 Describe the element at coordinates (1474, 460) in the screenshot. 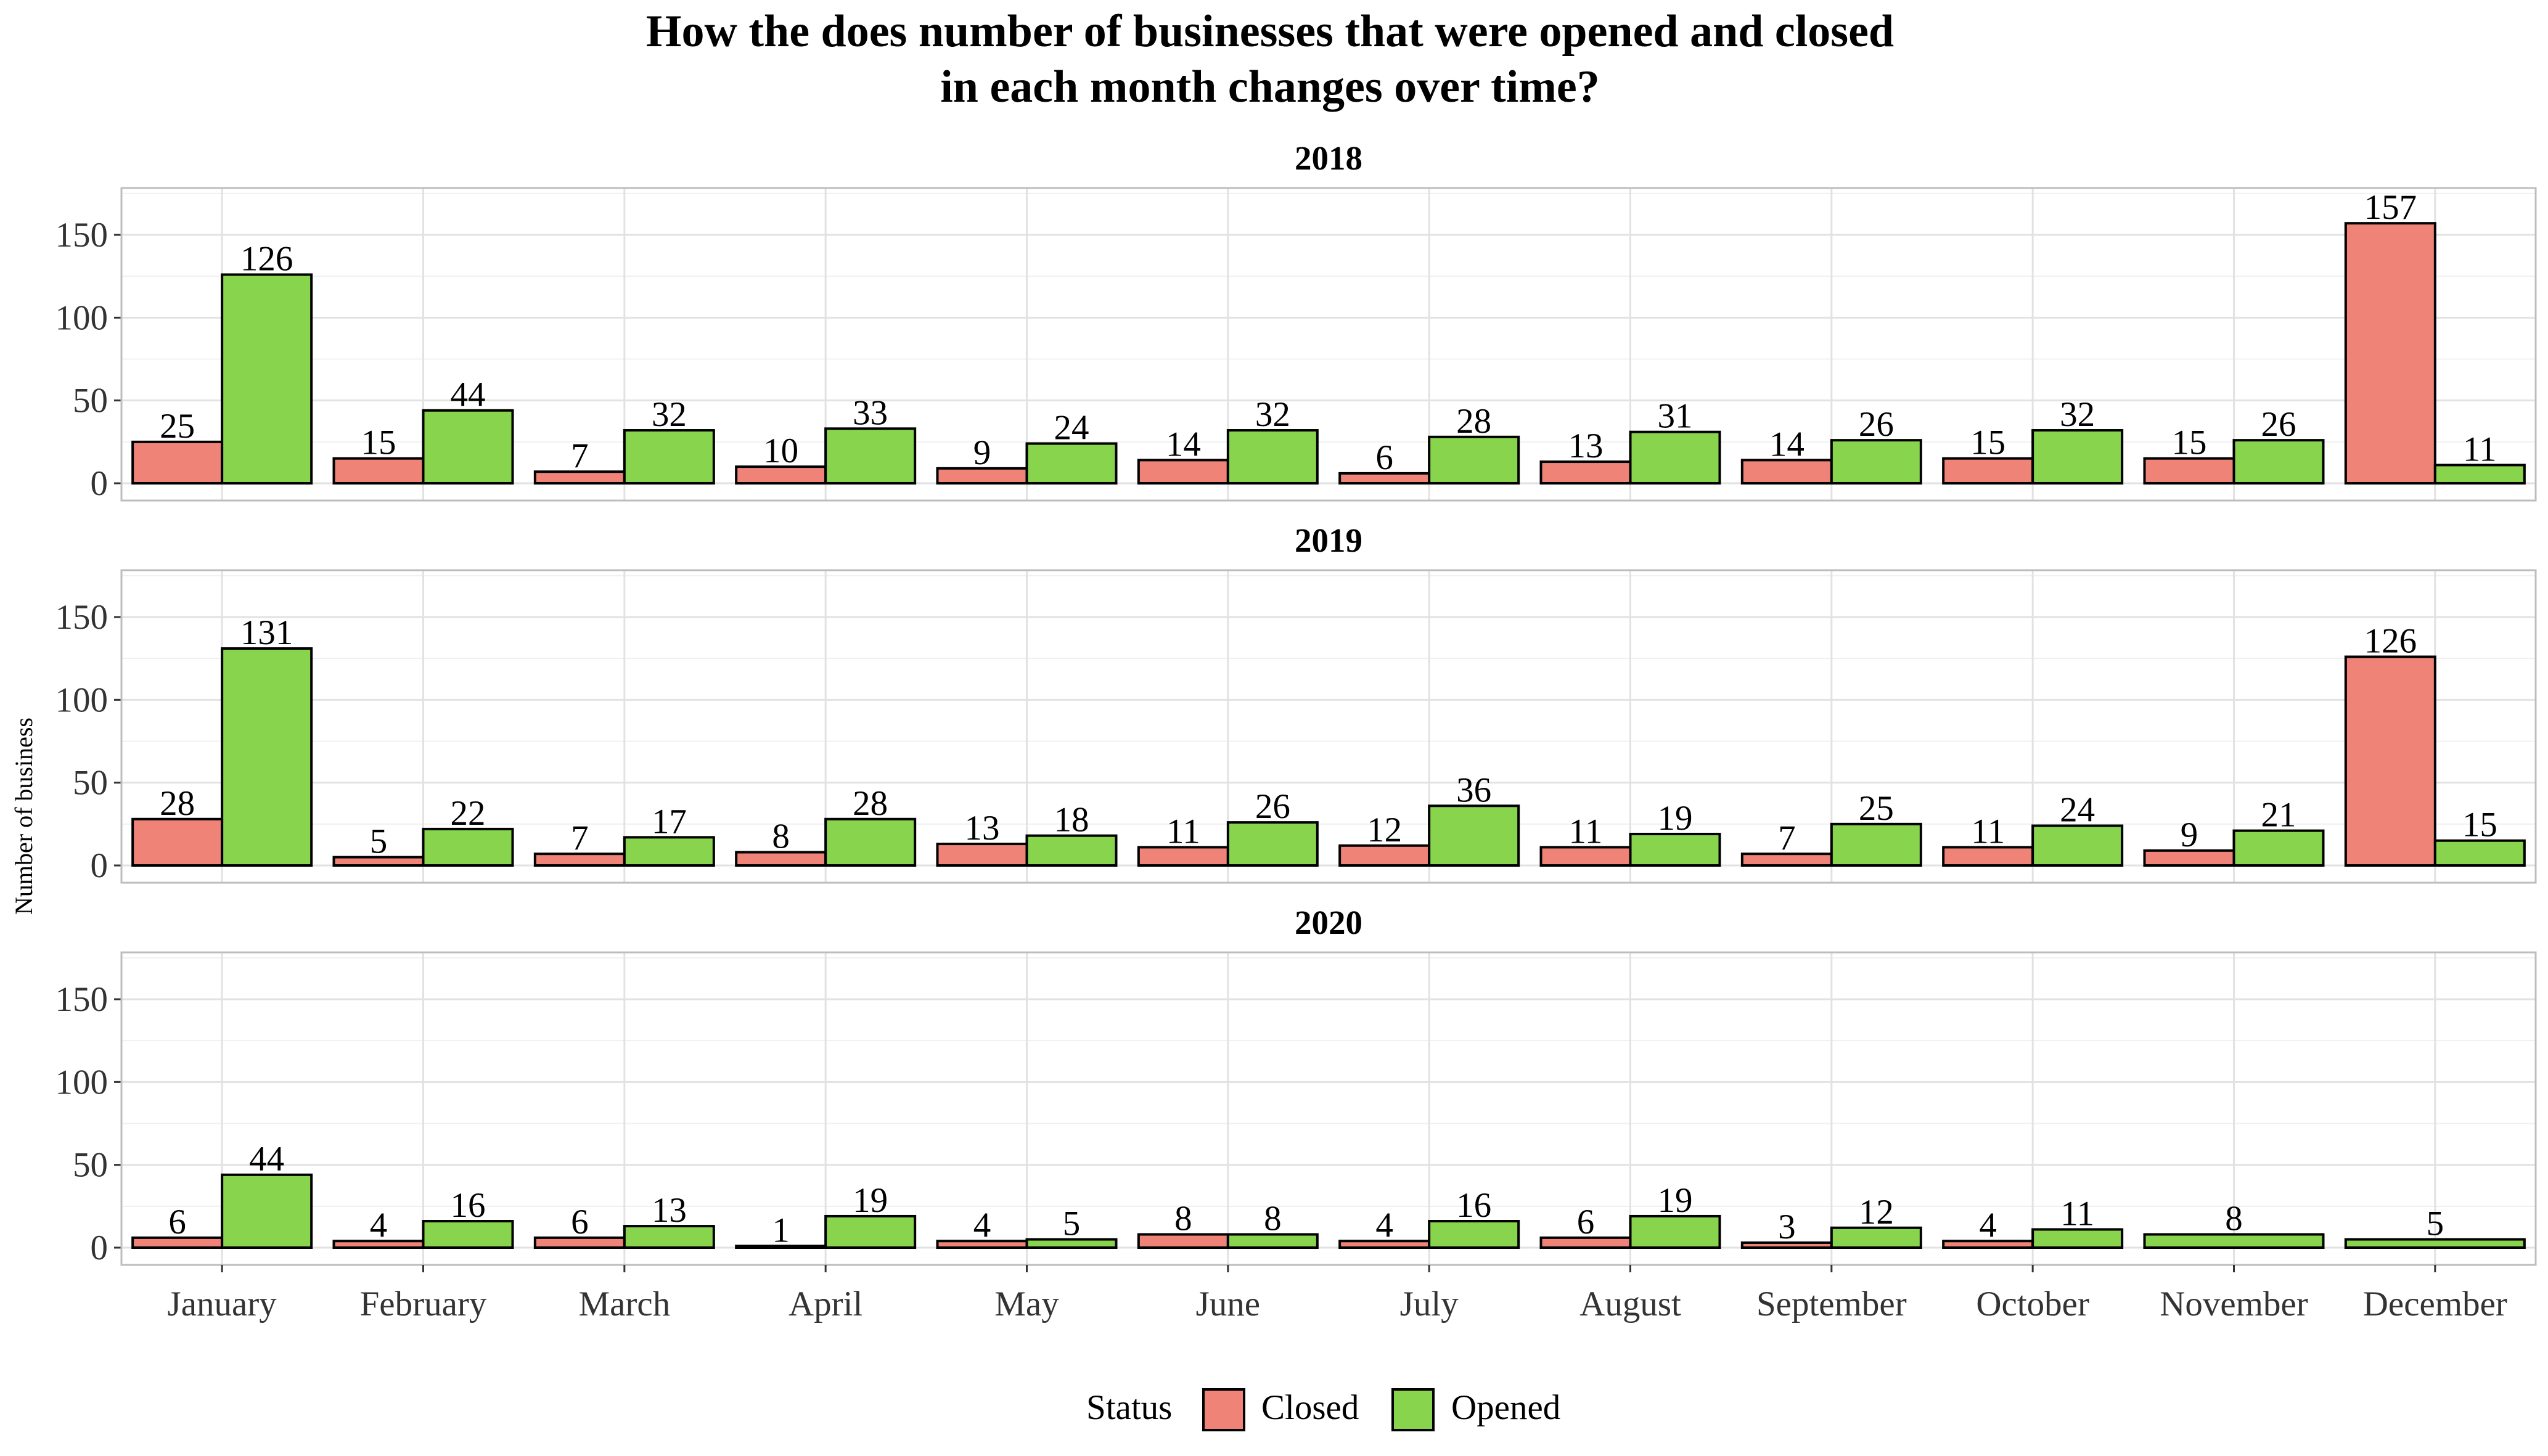

I see `bar-opened-2018-july` at that location.